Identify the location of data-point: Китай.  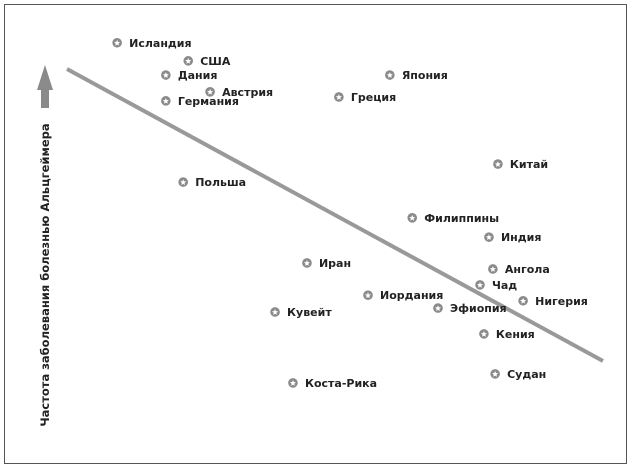
(520, 164).